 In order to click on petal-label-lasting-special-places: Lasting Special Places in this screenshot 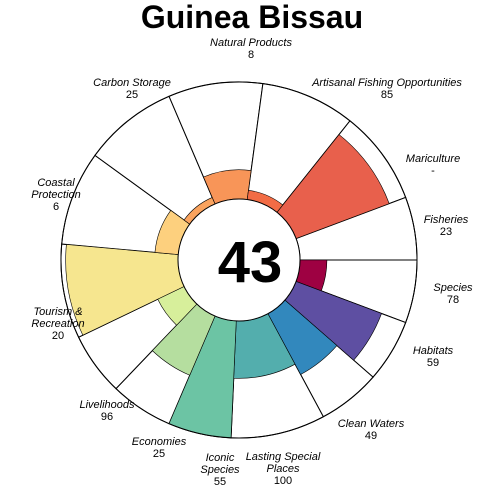, I will do `click(283, 463)`.